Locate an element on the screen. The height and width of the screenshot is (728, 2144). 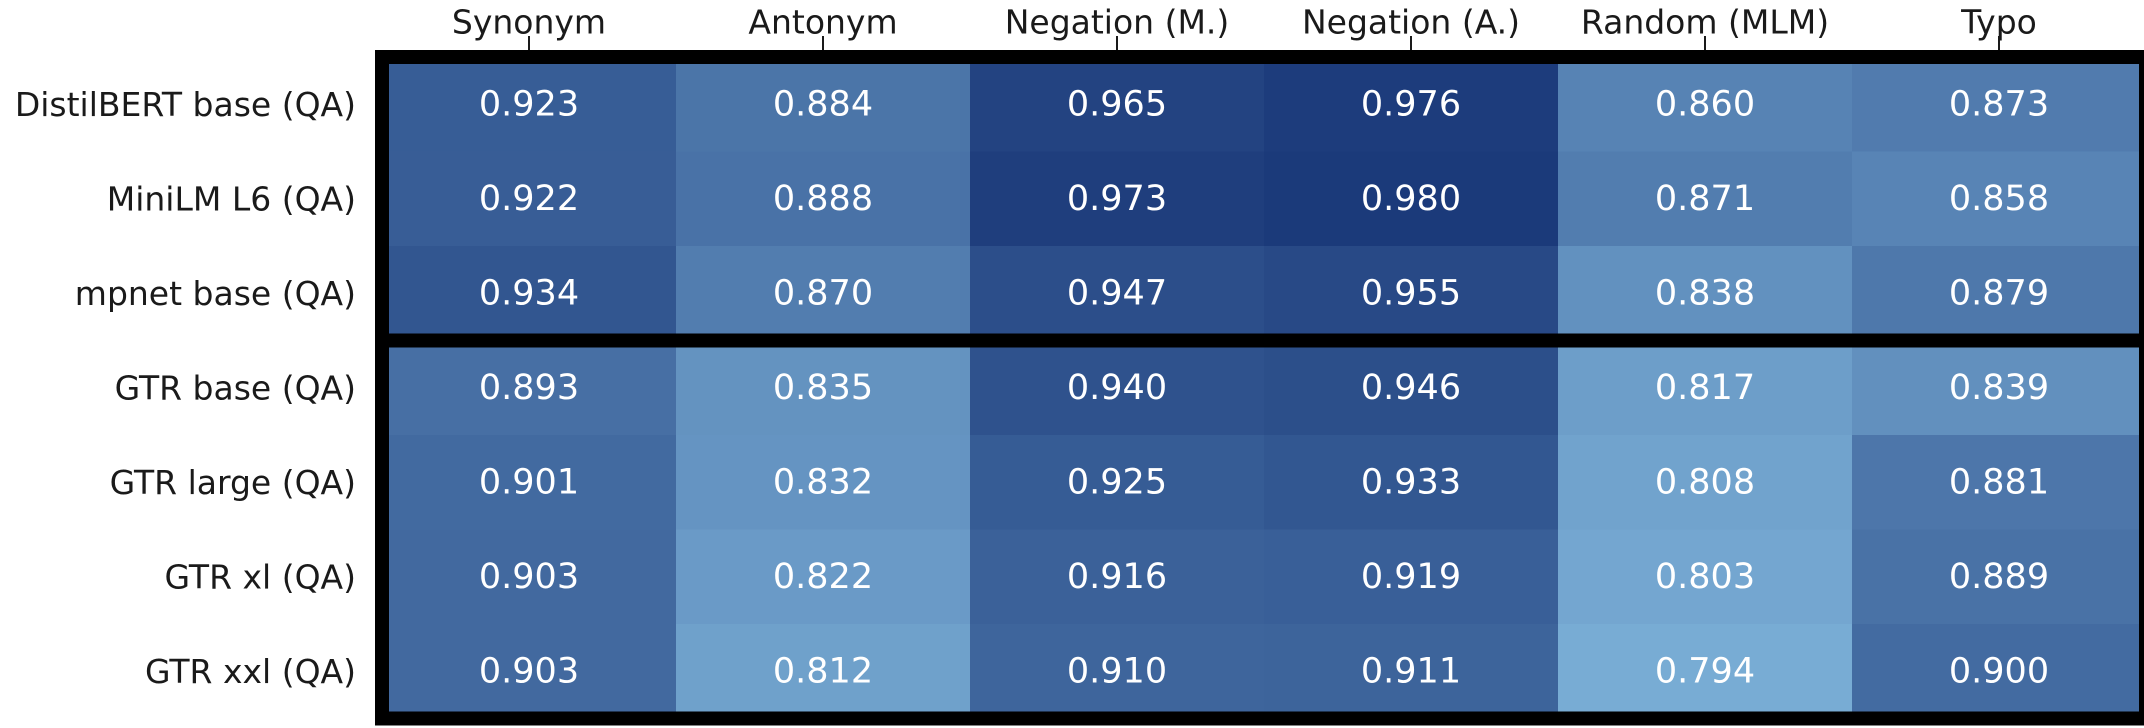
cell-value-label: 0.888 is located at coordinates (823, 199).